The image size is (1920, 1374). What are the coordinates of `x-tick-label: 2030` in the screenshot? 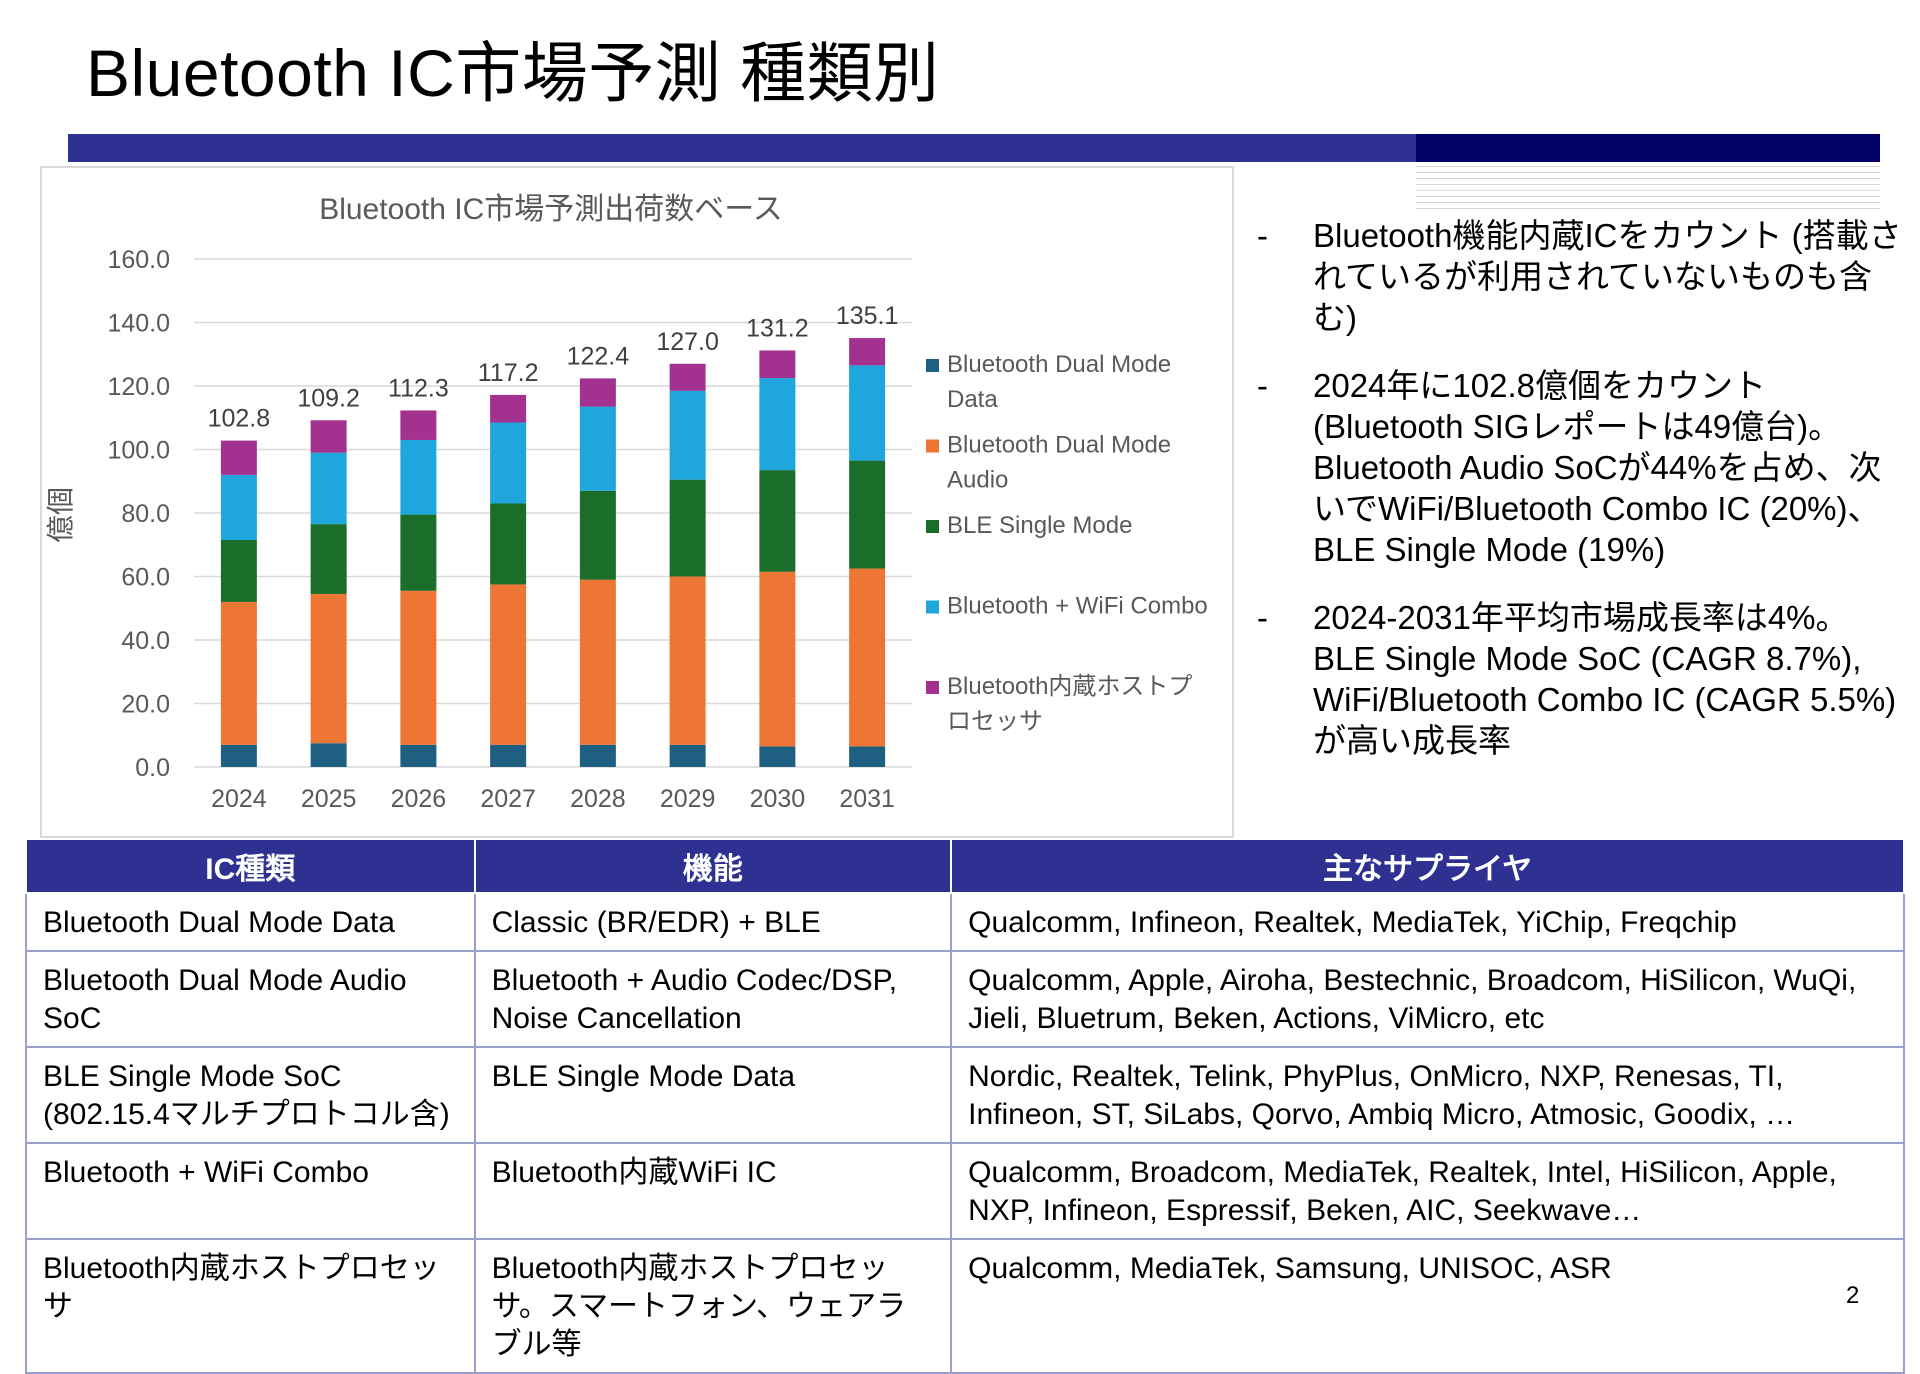 It's located at (778, 799).